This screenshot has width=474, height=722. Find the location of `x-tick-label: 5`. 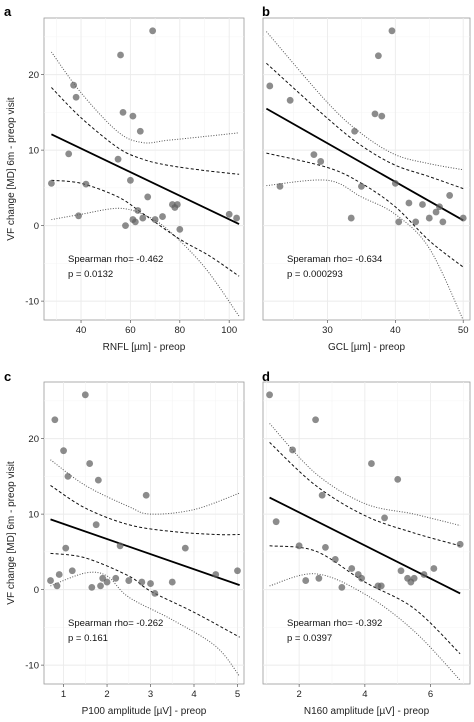

x-tick-label: 5 is located at coordinates (237, 694).